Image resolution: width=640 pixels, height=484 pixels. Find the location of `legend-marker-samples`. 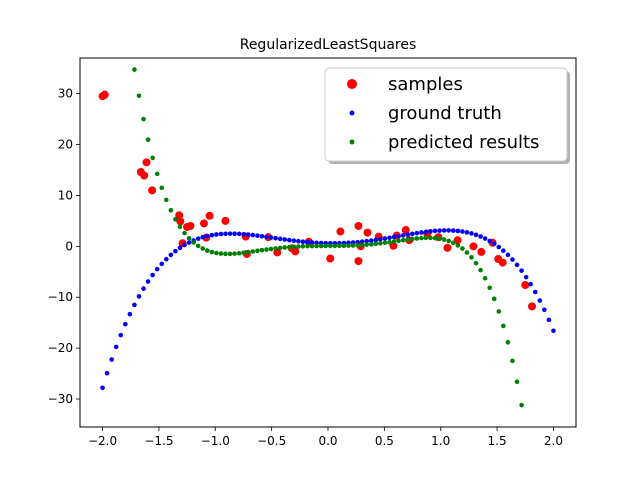

legend-marker-samples is located at coordinates (352, 84).